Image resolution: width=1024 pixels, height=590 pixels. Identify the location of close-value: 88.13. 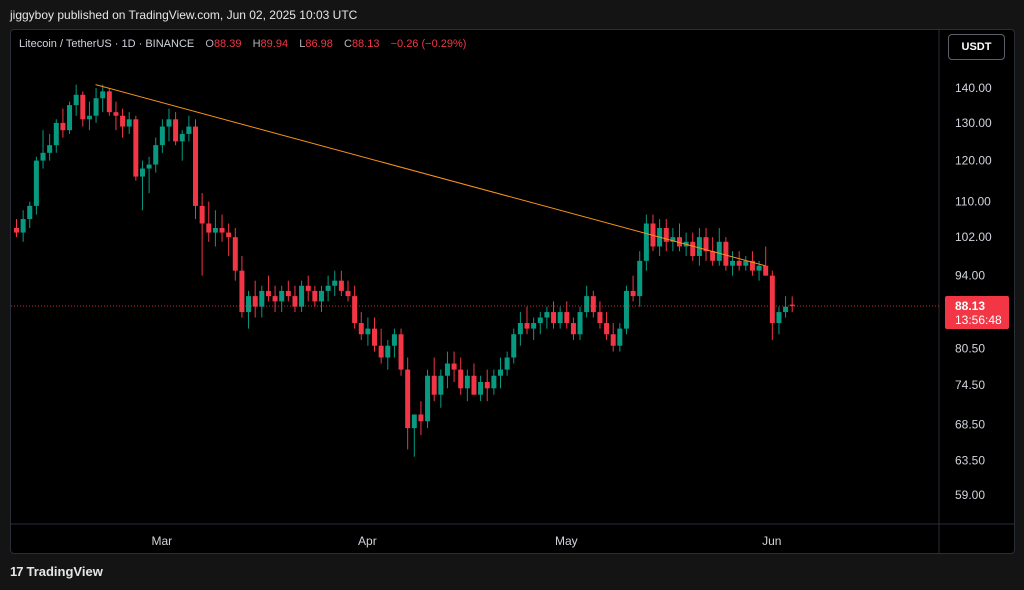
(365, 44).